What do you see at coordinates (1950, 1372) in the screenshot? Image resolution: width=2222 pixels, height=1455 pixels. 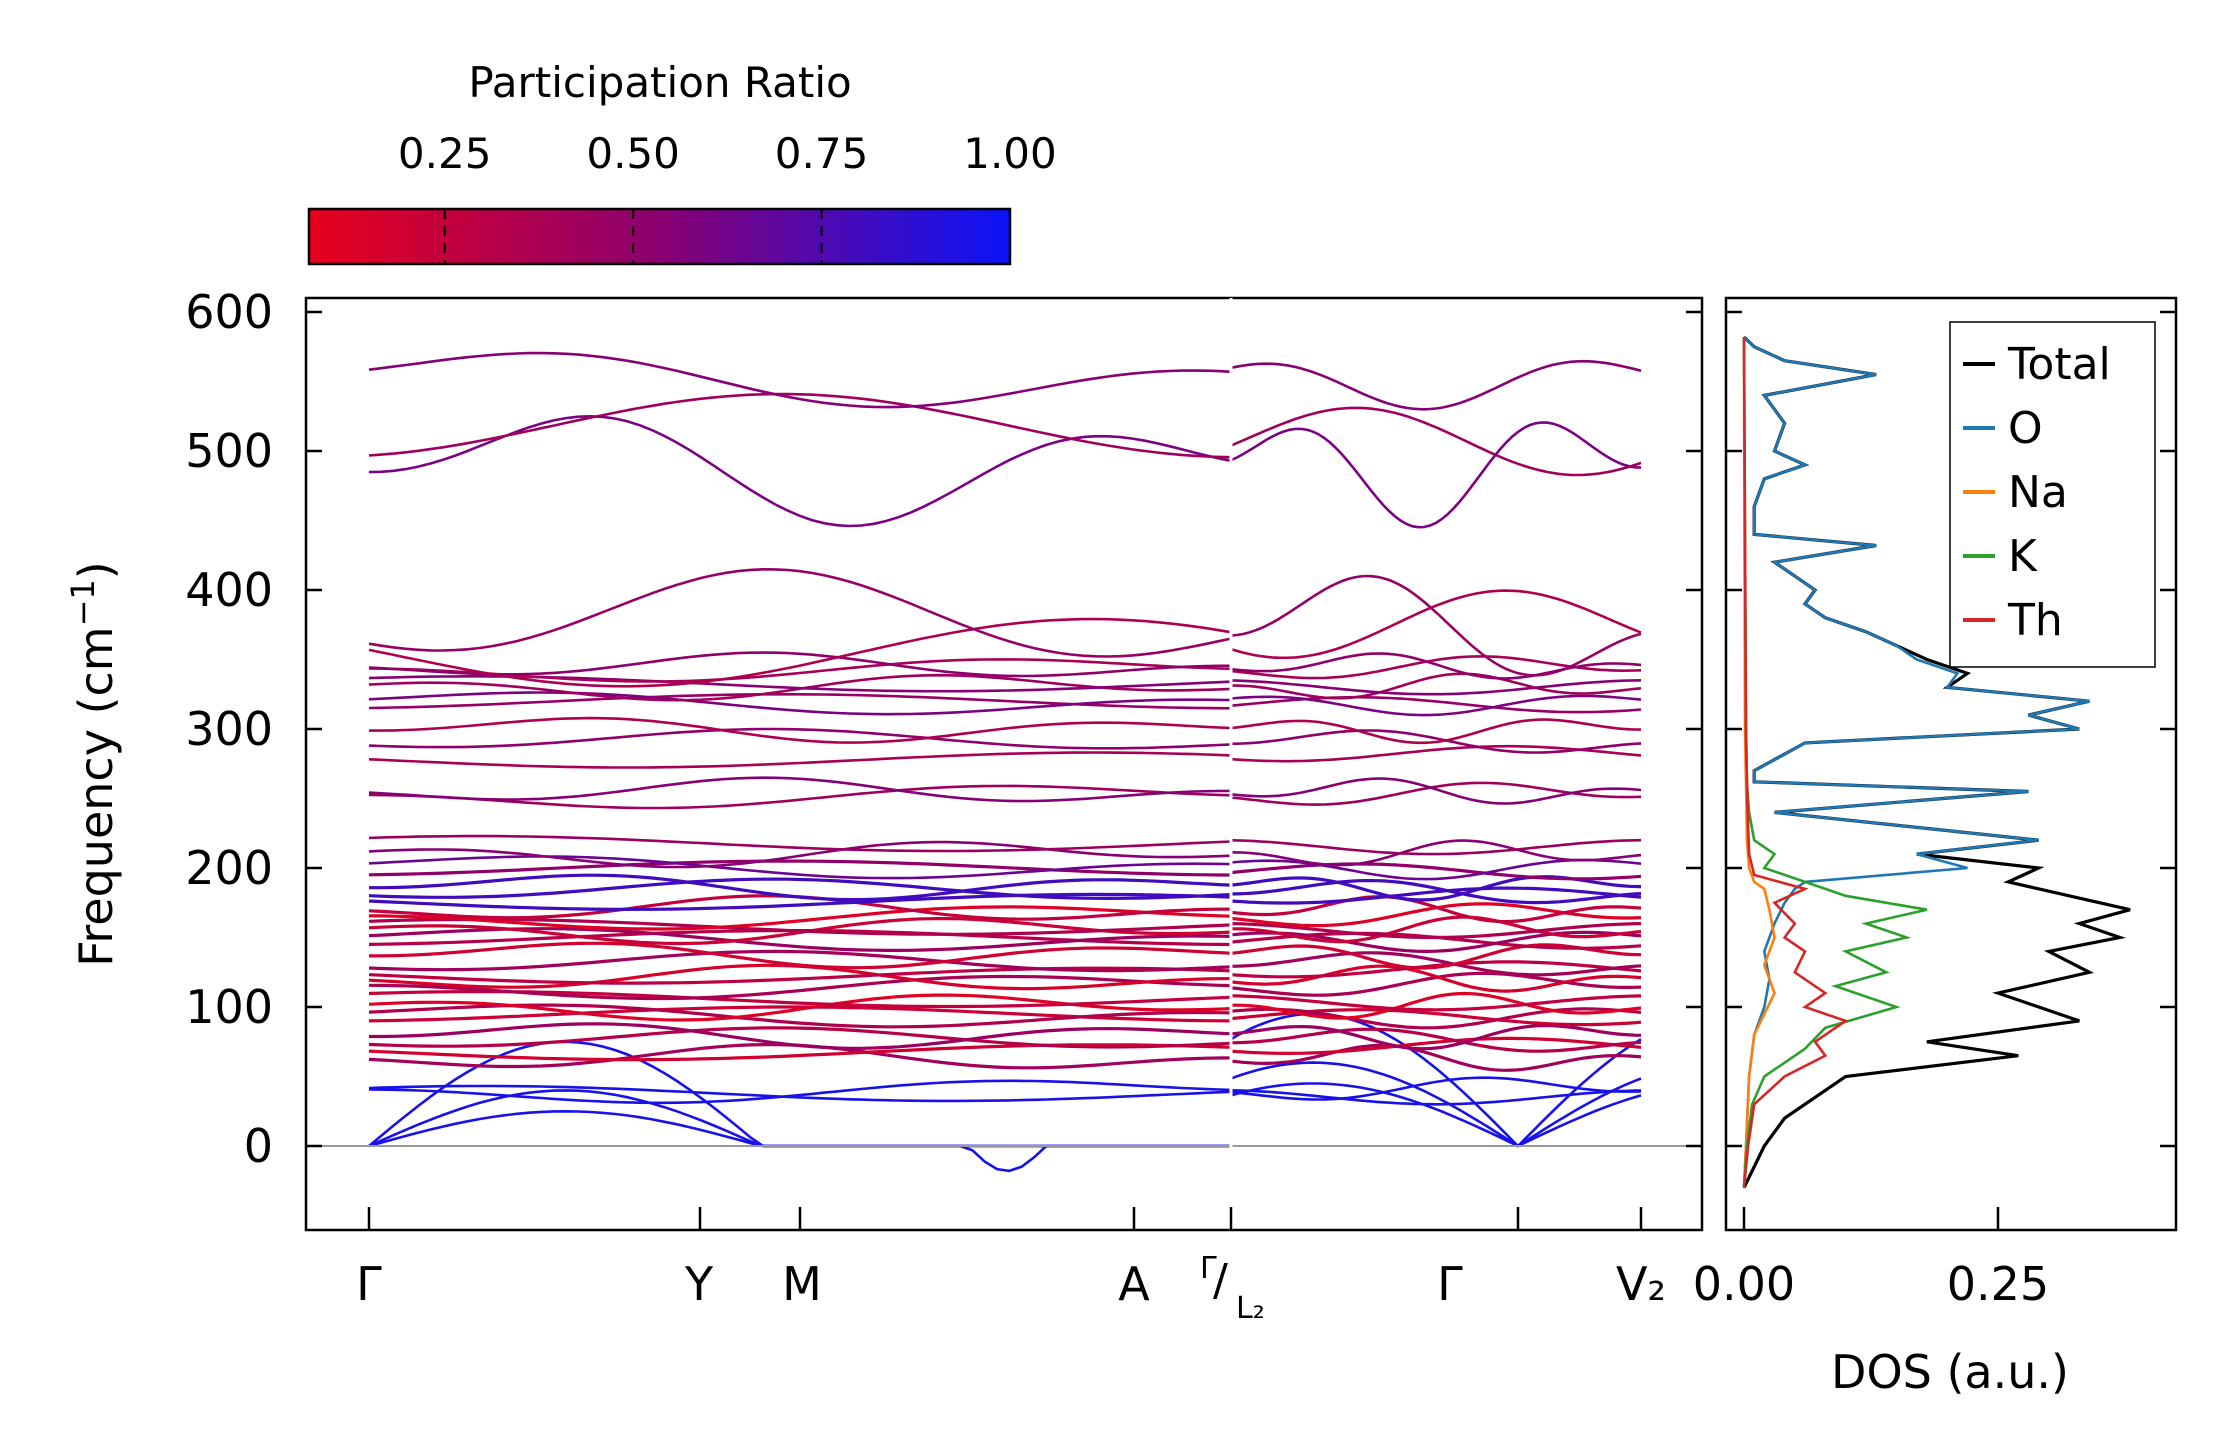 I see `dos-axis-label: DOS (a.u.)` at bounding box center [1950, 1372].